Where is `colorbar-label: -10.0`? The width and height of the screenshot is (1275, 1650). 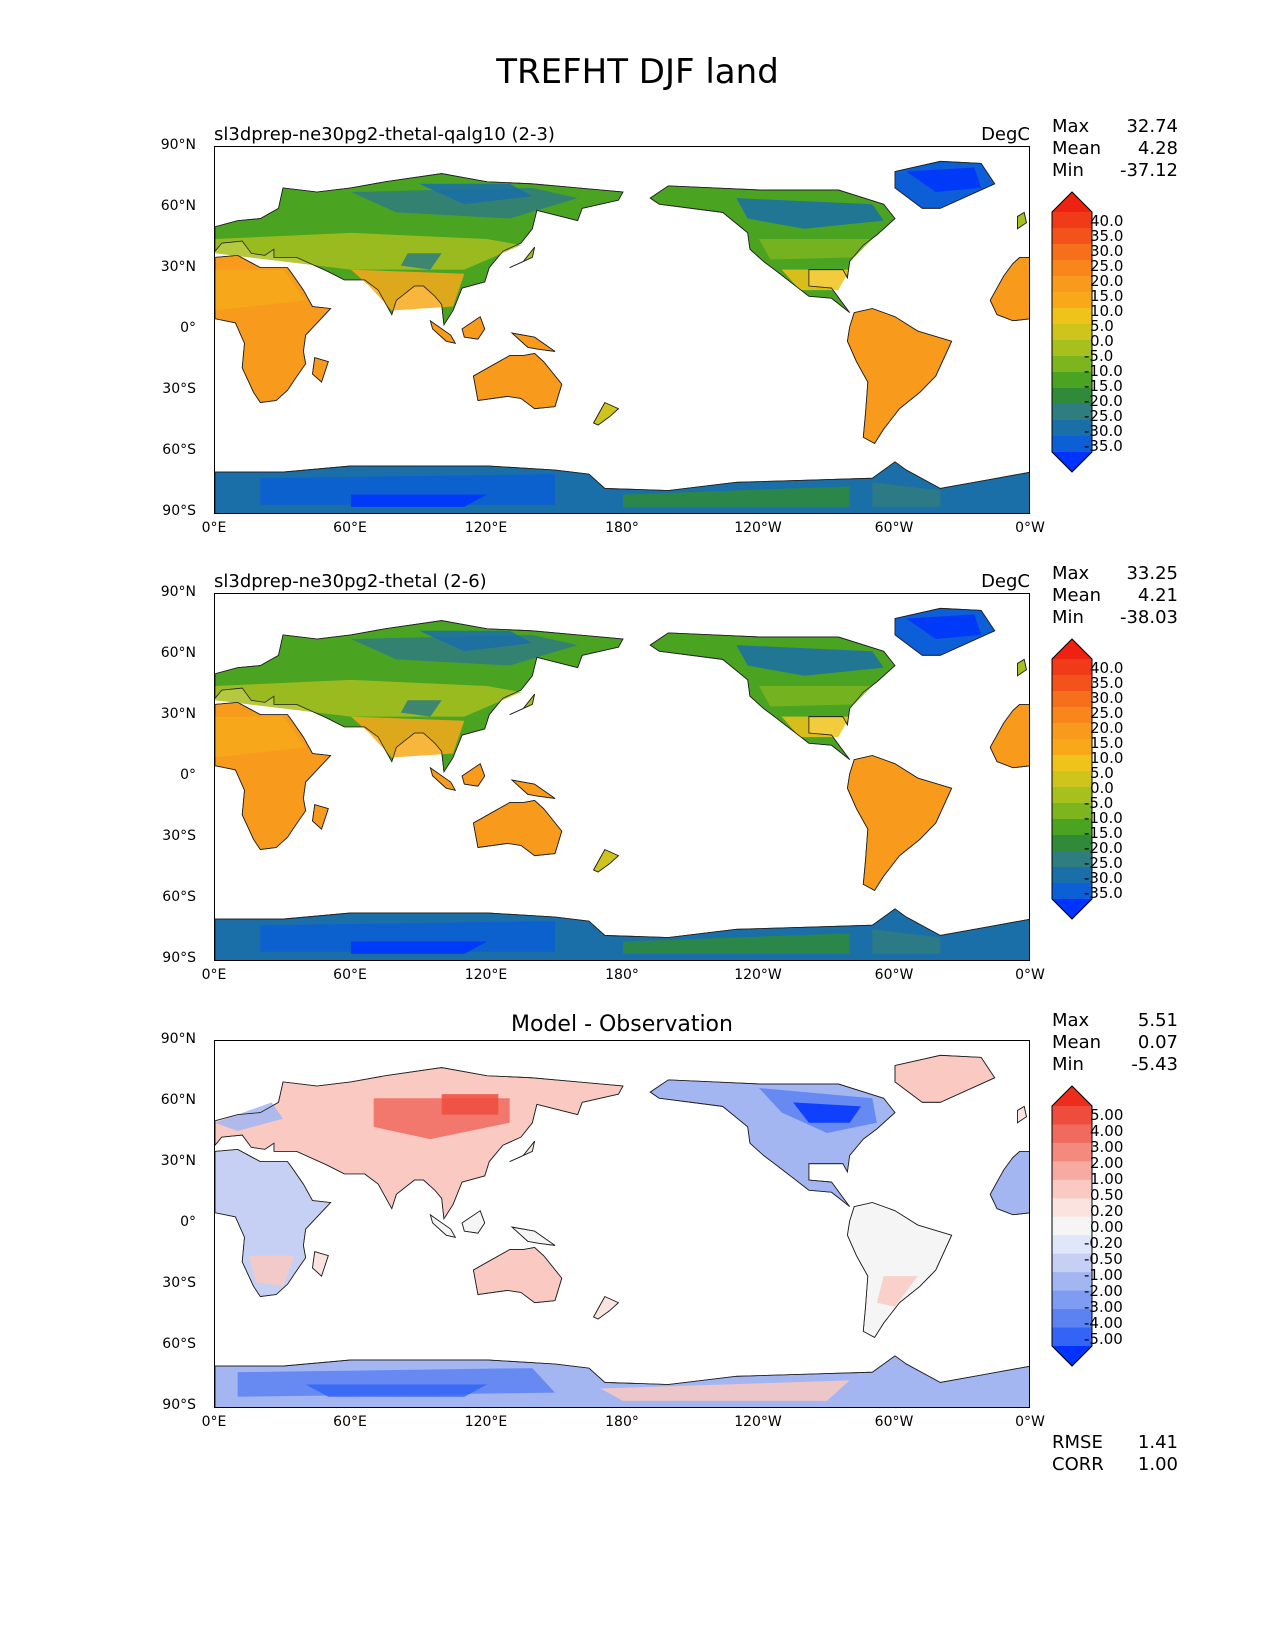 colorbar-label: -10.0 is located at coordinates (1103, 818).